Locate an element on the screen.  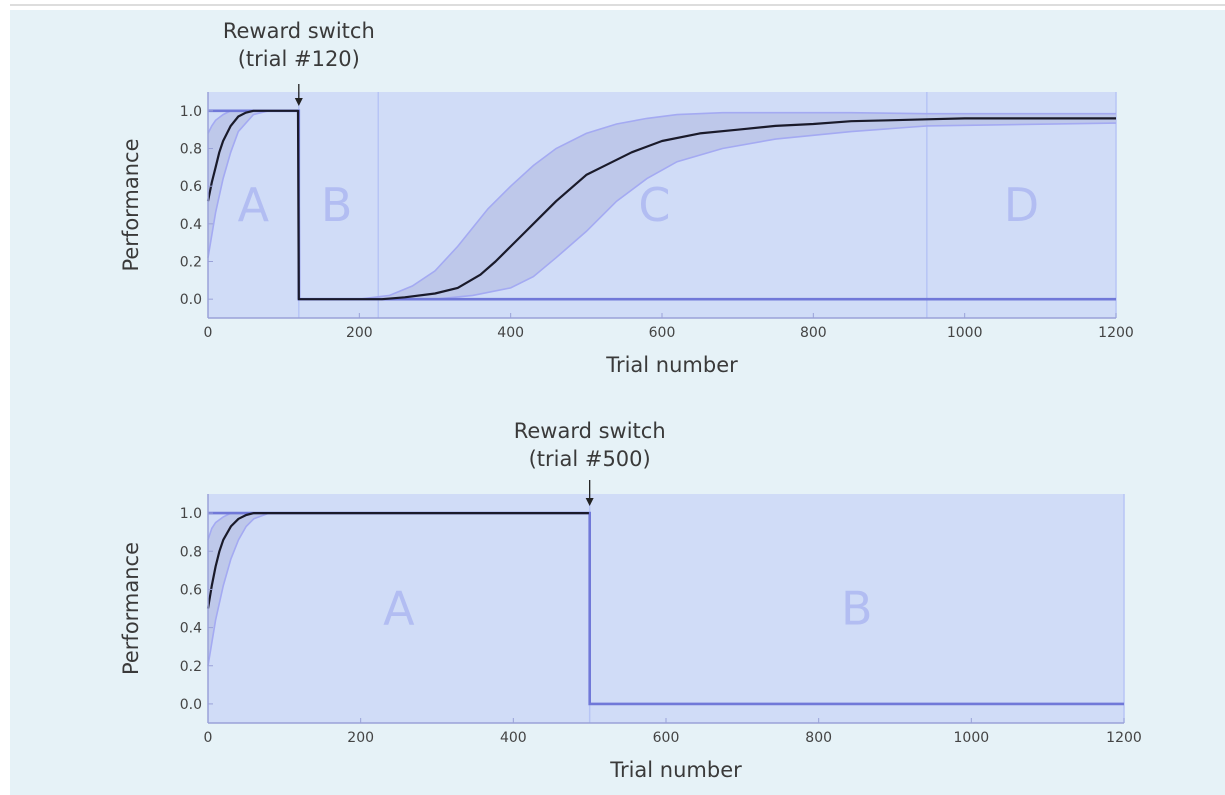
phase-label-c: C is located at coordinates (654, 205).